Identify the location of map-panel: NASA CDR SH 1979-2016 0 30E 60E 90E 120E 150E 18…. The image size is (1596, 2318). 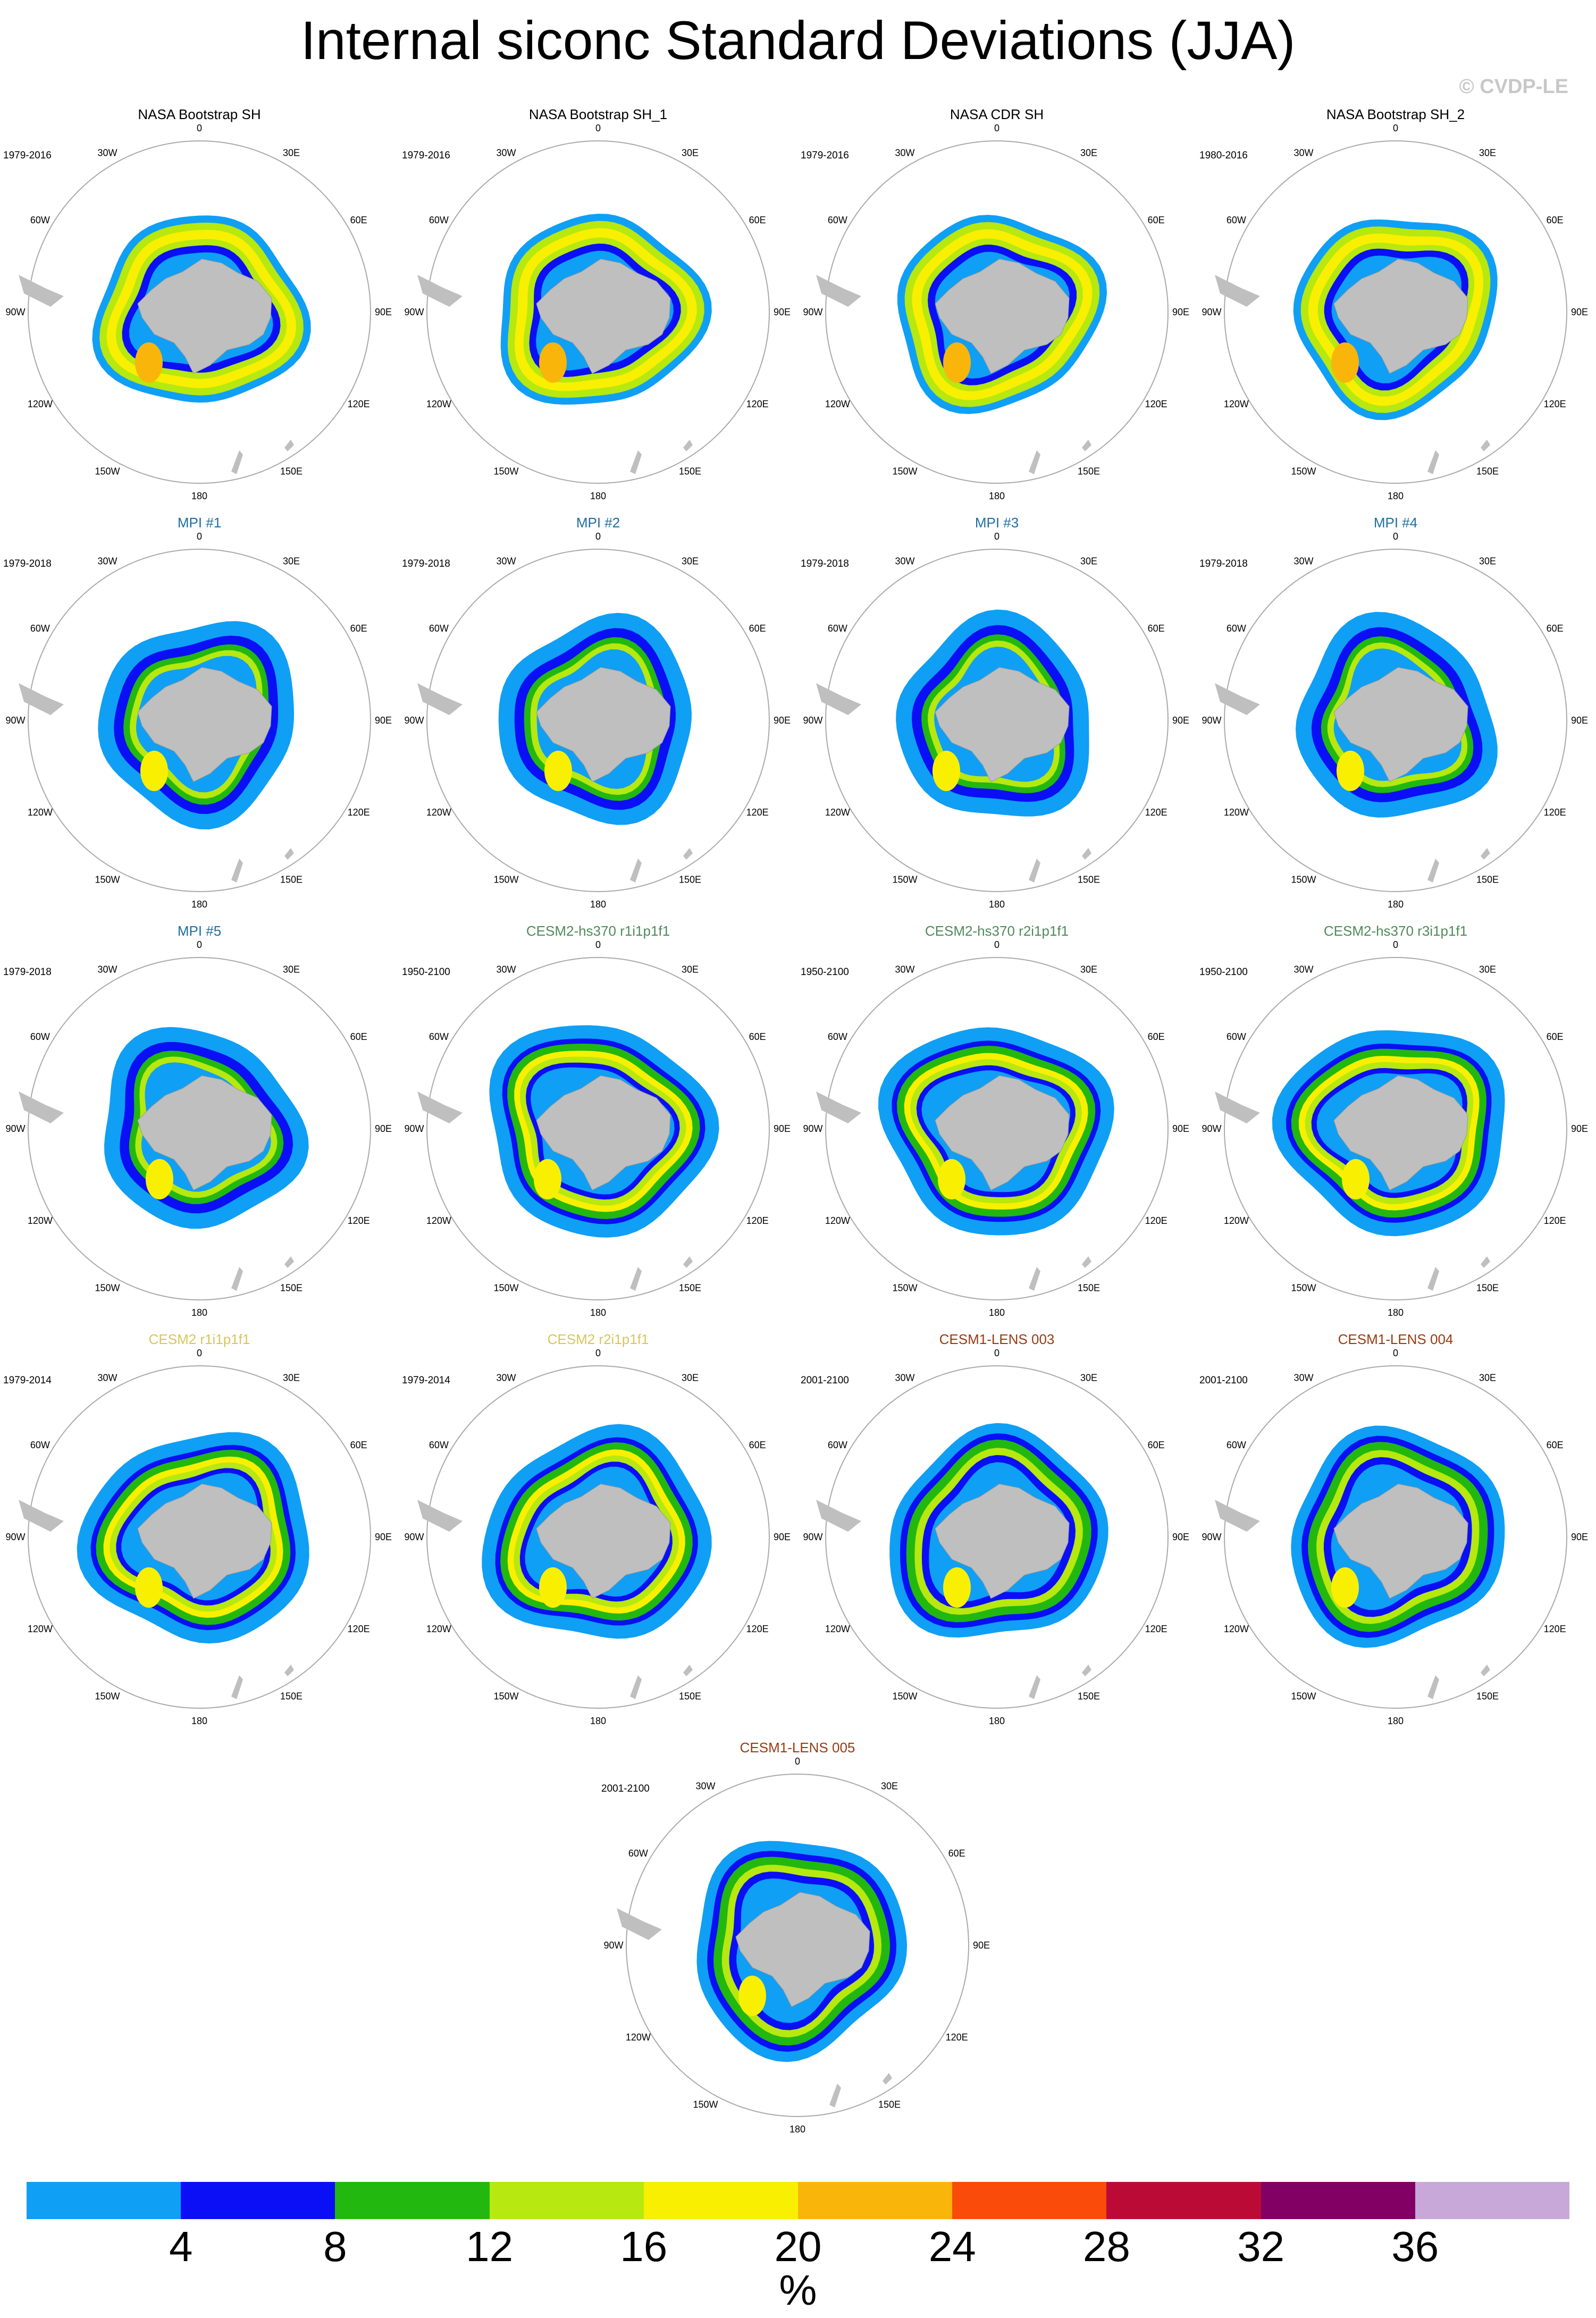
(996, 305).